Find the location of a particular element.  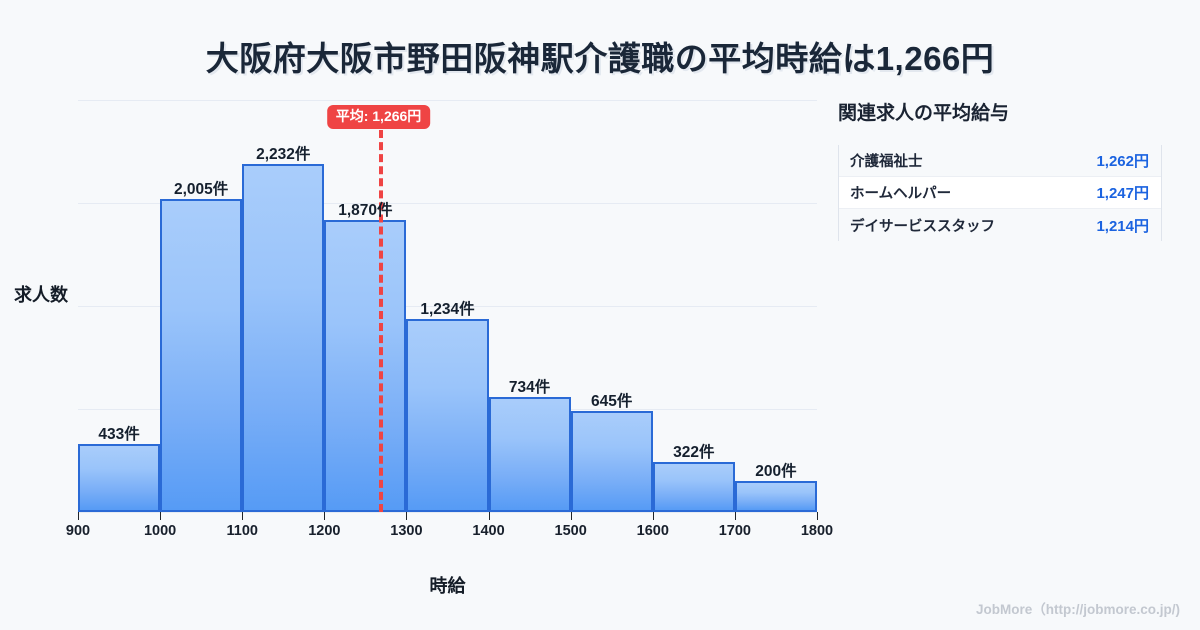

x-tick-label: 900 is located at coordinates (78, 531).